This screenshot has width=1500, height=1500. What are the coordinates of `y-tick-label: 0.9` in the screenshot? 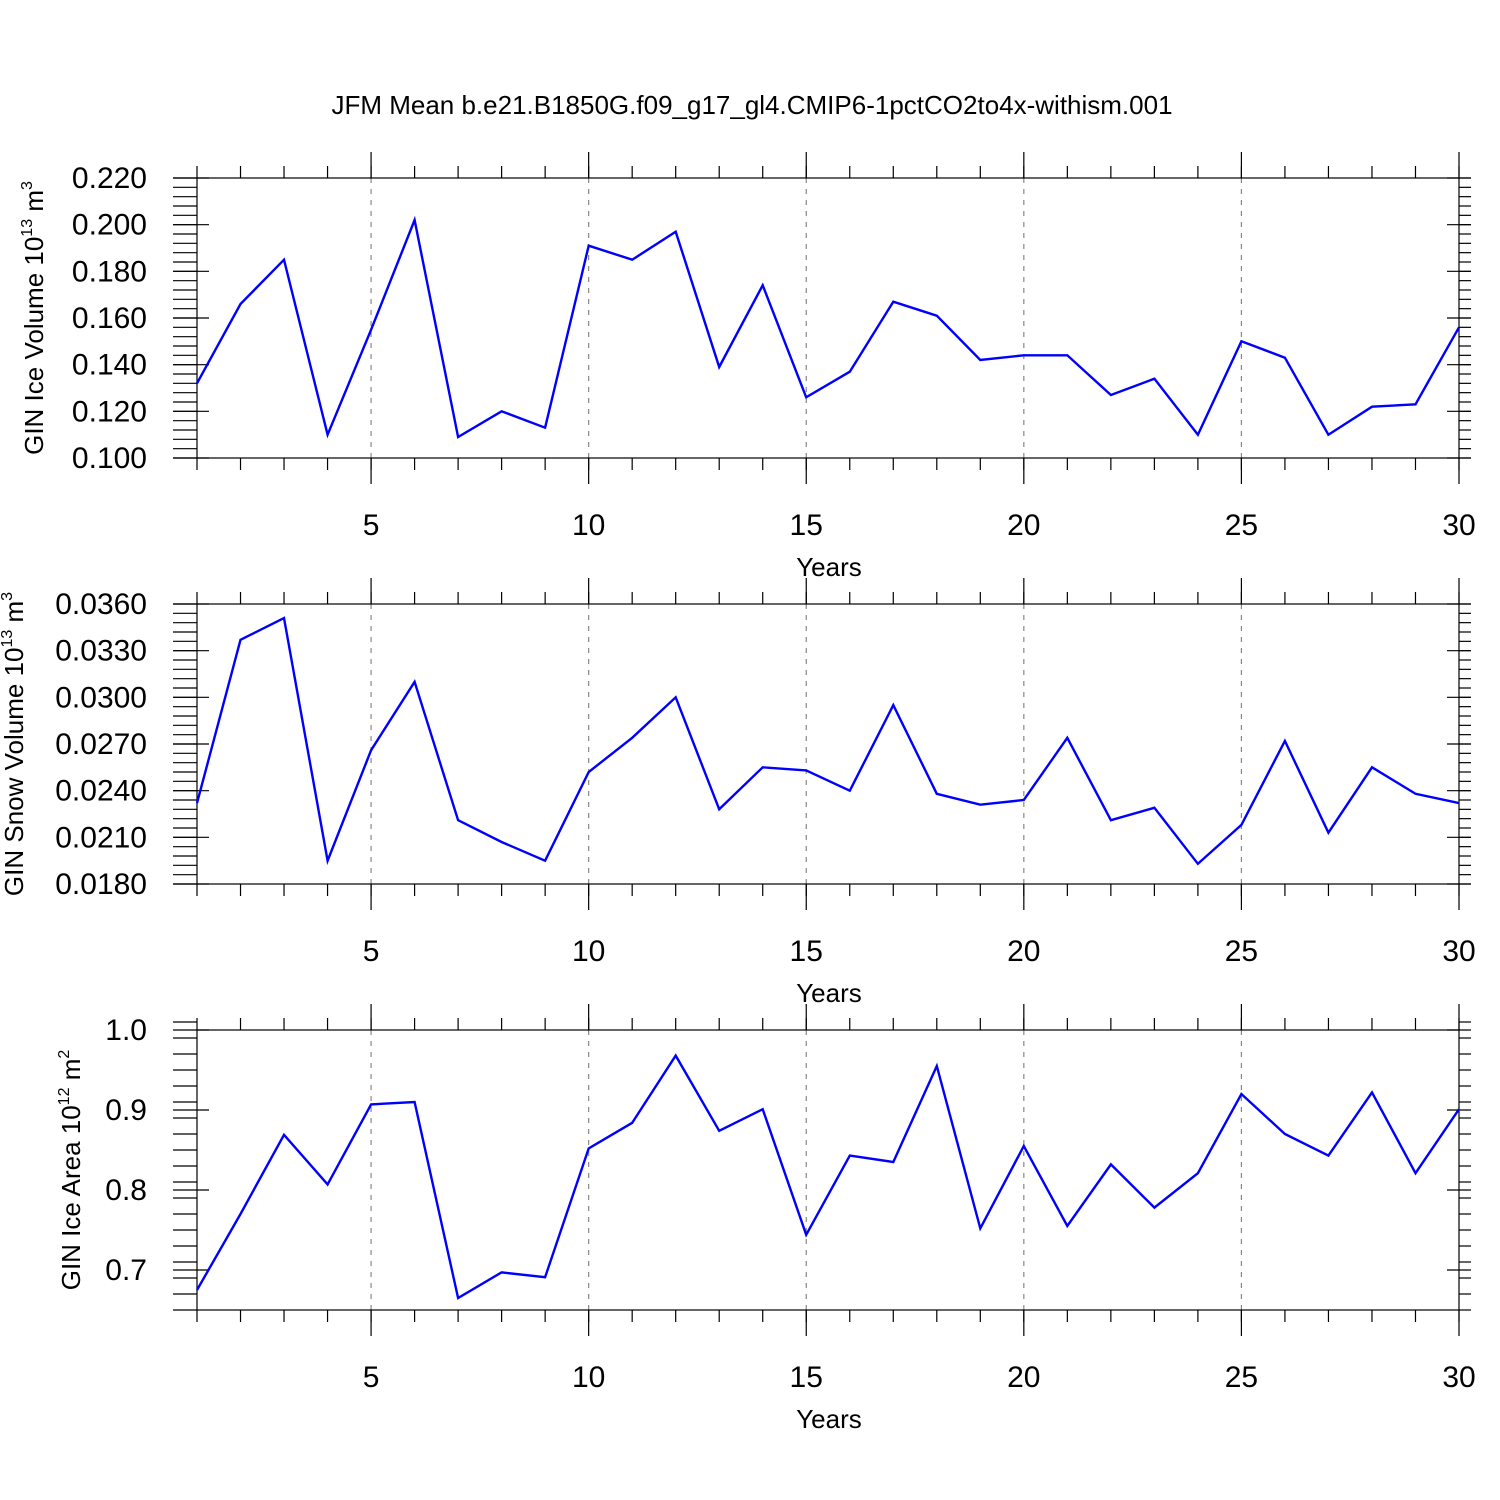 It's located at (126, 1110).